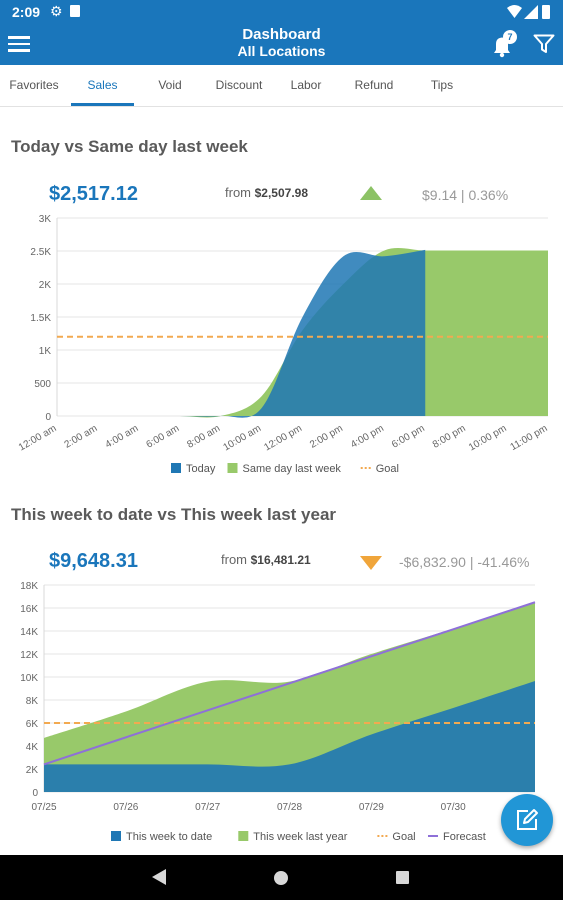 Image resolution: width=563 pixels, height=900 pixels. I want to click on x-tick-label: 10:00 am, so click(242, 438).